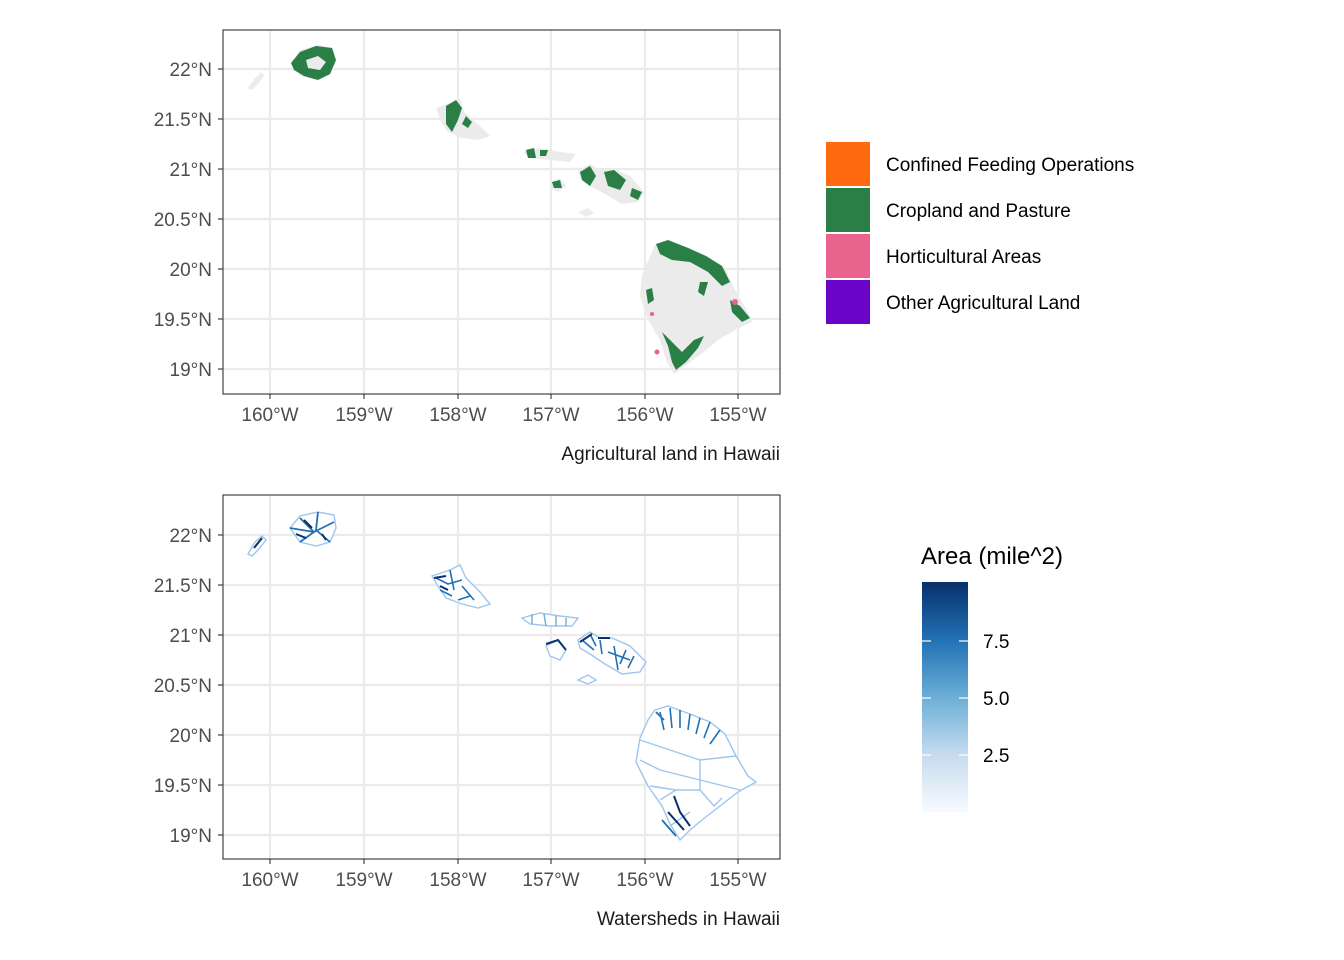 Image resolution: width=1344 pixels, height=960 pixels. I want to click on cropland-hawaii-west, so click(677, 293).